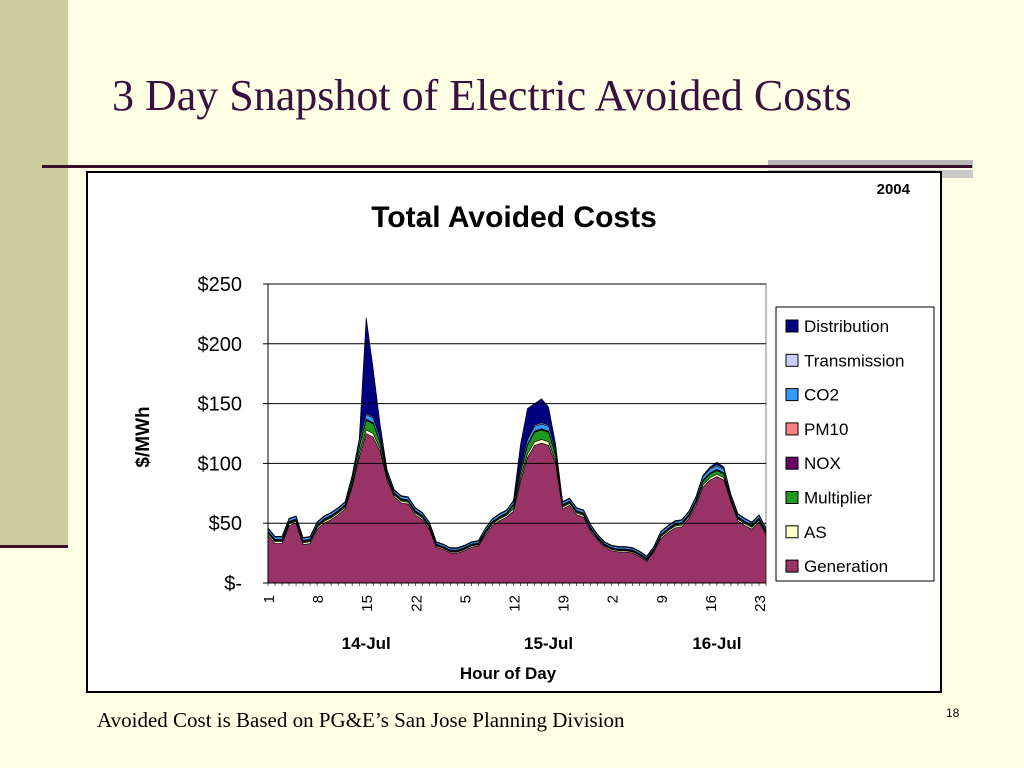 This screenshot has height=768, width=1024. I want to click on y-axis-label: $/MWh, so click(143, 436).